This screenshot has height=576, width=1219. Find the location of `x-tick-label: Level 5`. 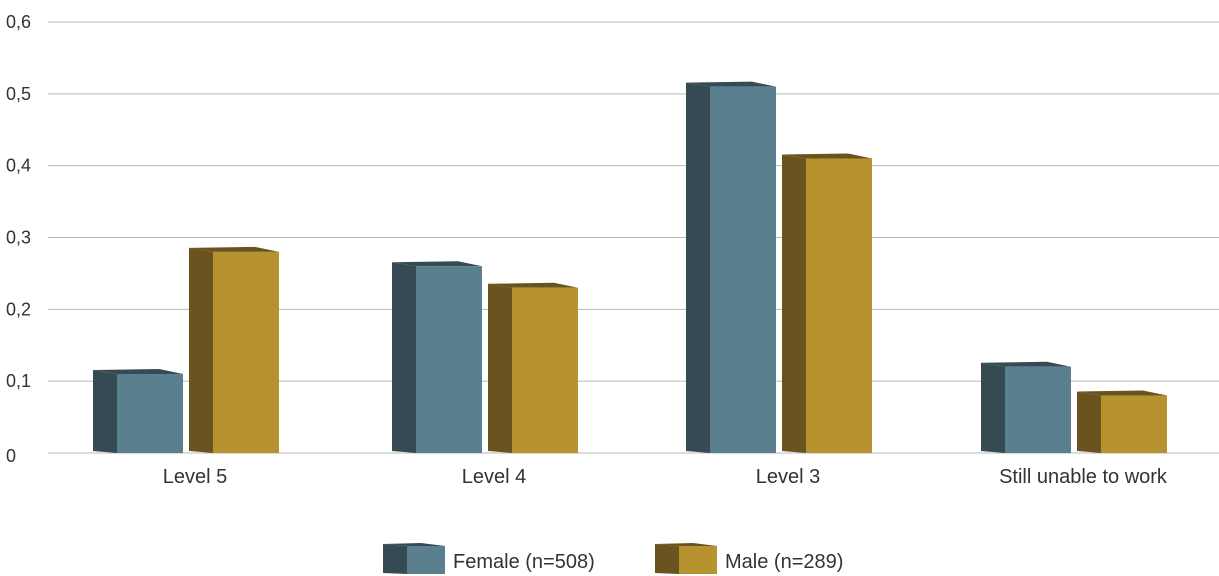

x-tick-label: Level 5 is located at coordinates (195, 477).